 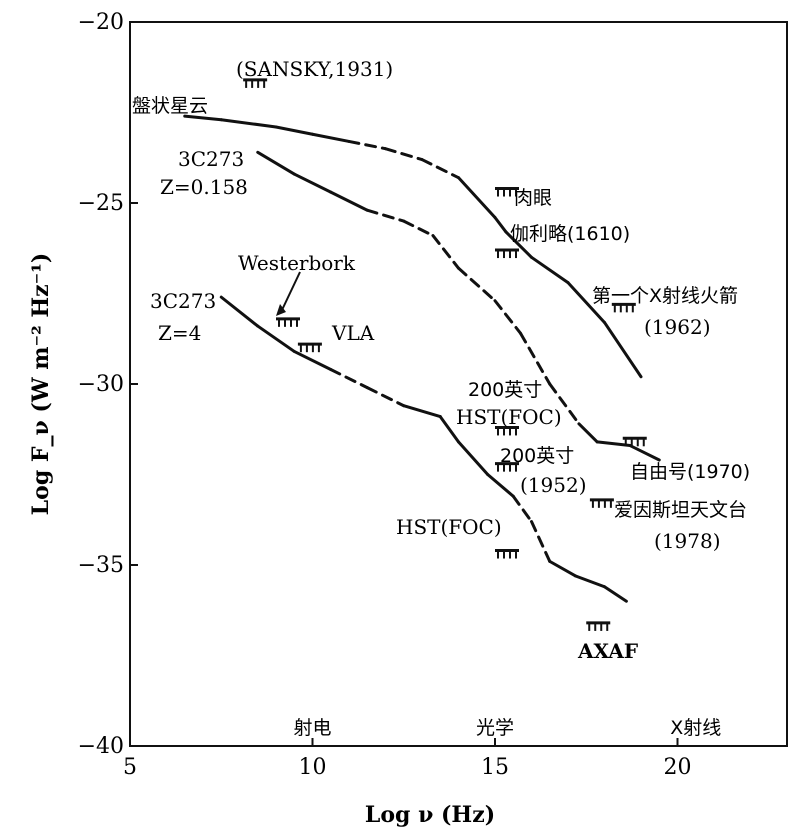 What do you see at coordinates (449, 527) in the screenshot?
I see `label-hst-foc-b: HST(FOC)` at bounding box center [449, 527].